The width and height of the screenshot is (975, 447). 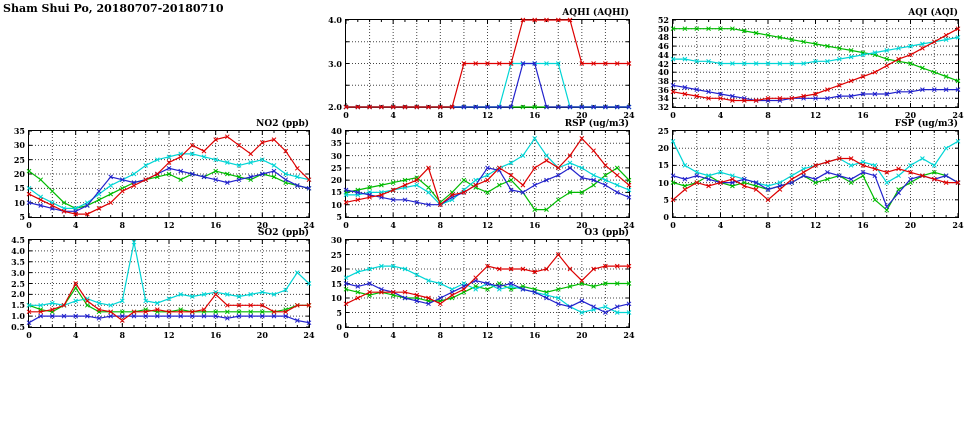 I want to click on chart-title: FSP (ug/m3), so click(x=926, y=124).